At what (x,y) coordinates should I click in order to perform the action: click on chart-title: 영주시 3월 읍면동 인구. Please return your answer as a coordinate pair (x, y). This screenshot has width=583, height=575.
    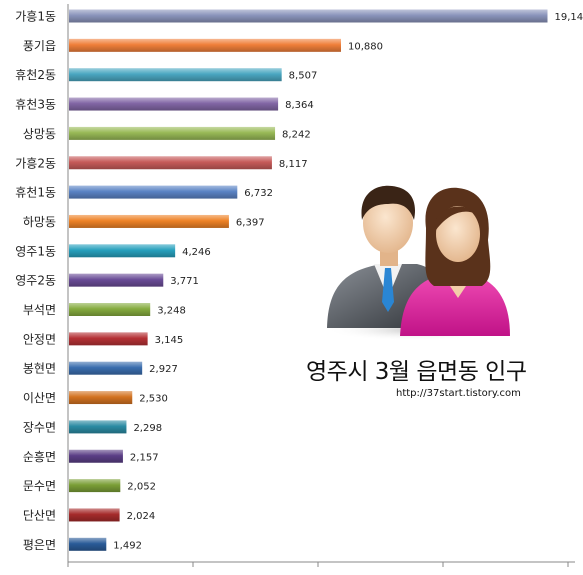
    Looking at the image, I should click on (416, 372).